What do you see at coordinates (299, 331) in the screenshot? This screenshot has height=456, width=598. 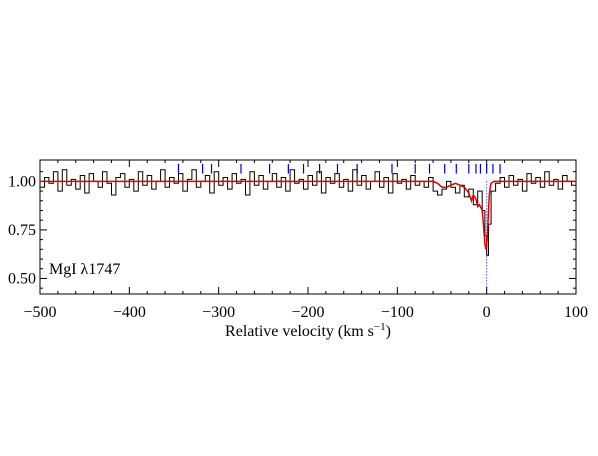 I see `x-axis-label-main: Relative velocity (km s` at bounding box center [299, 331].